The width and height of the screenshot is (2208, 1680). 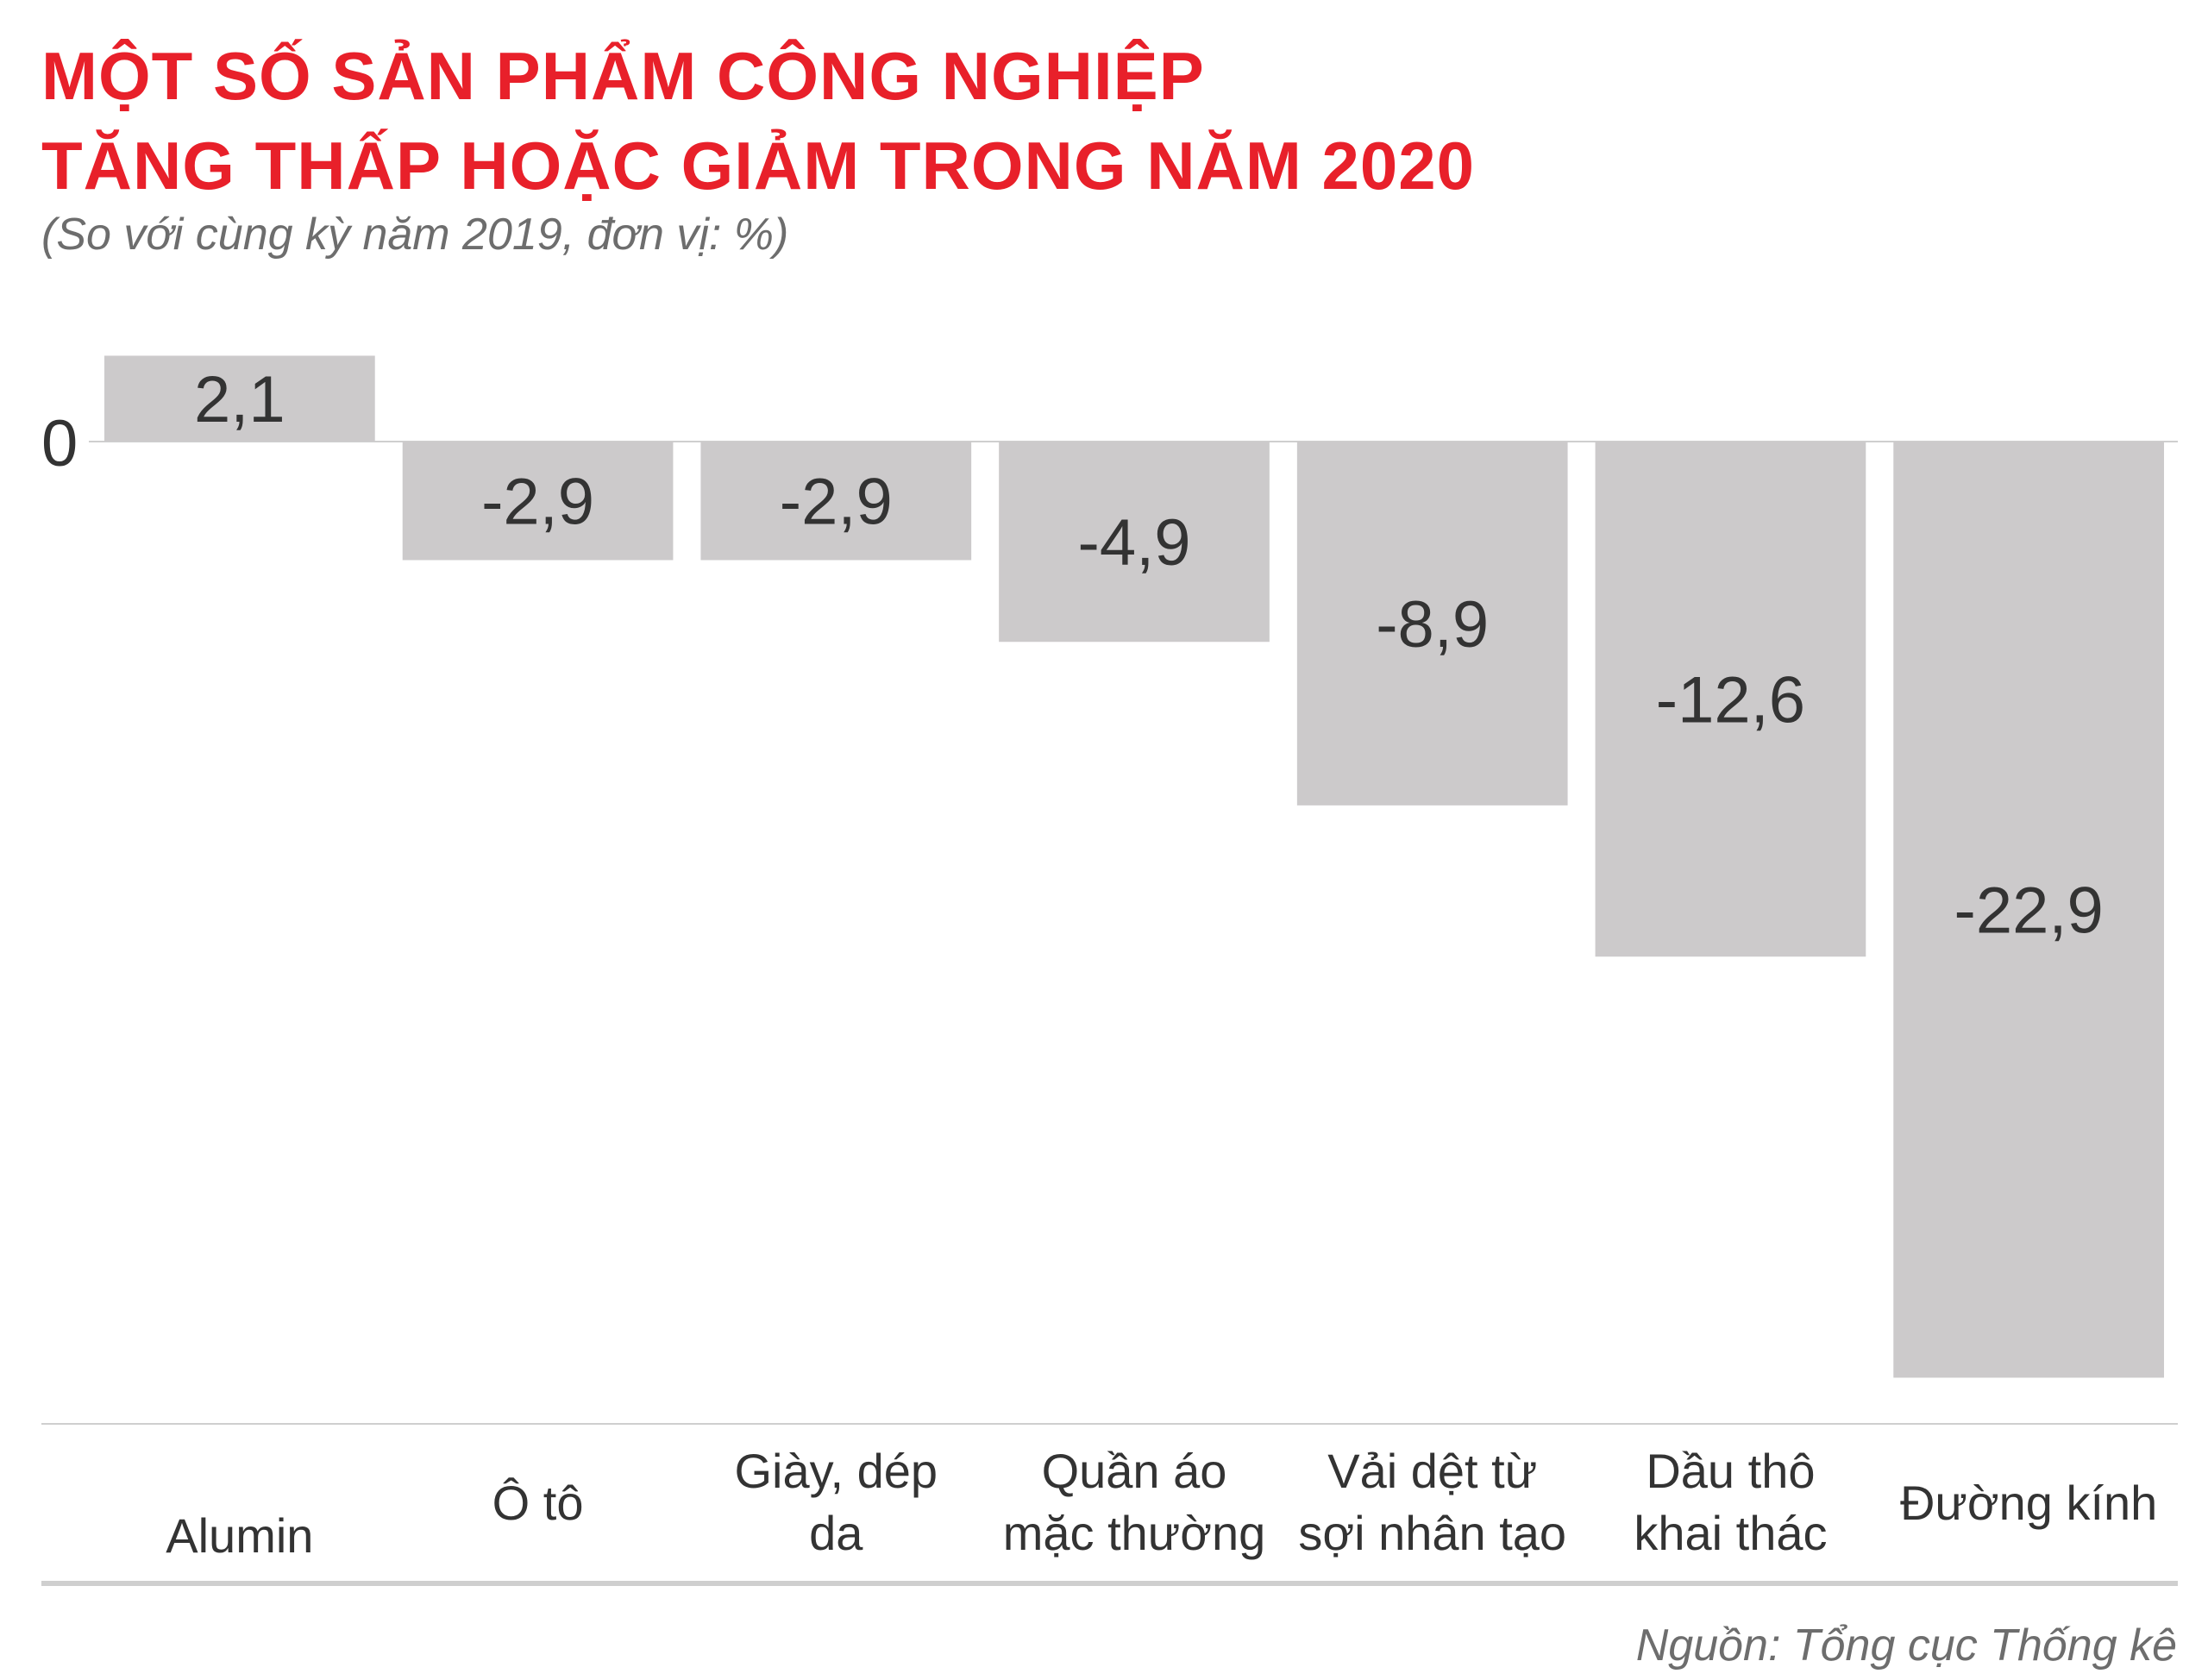 I want to click on category-label-4: Quần áo mặc thường, so click(x=1134, y=1502).